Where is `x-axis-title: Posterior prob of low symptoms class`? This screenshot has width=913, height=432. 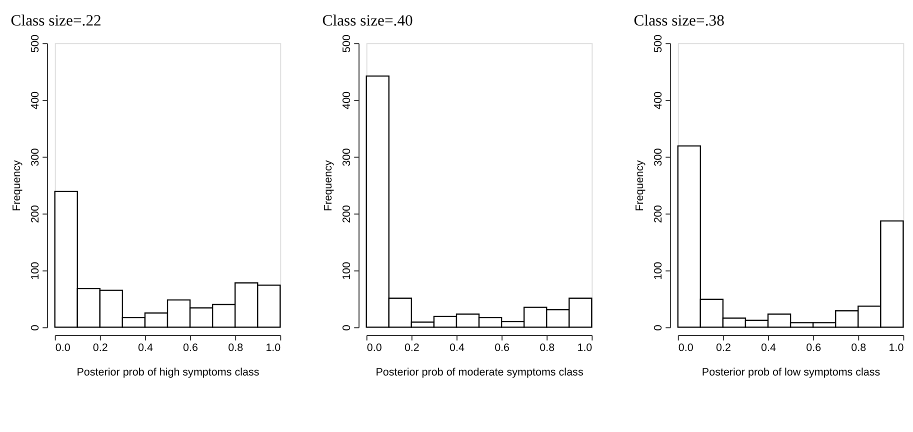 x-axis-title: Posterior prob of low symptoms class is located at coordinates (791, 372).